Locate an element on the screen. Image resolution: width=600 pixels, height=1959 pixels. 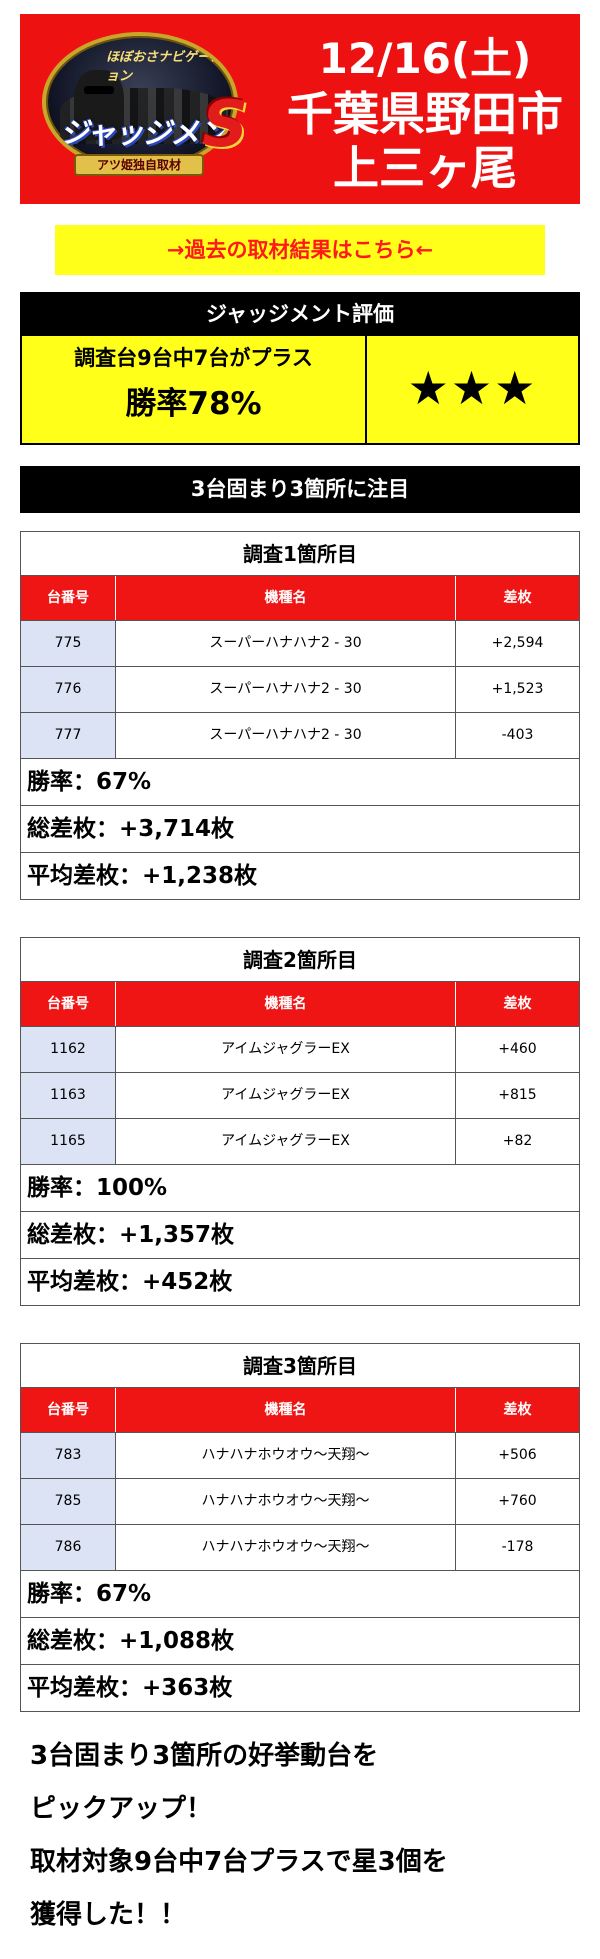
diff-cell: +815 is located at coordinates (517, 1095).